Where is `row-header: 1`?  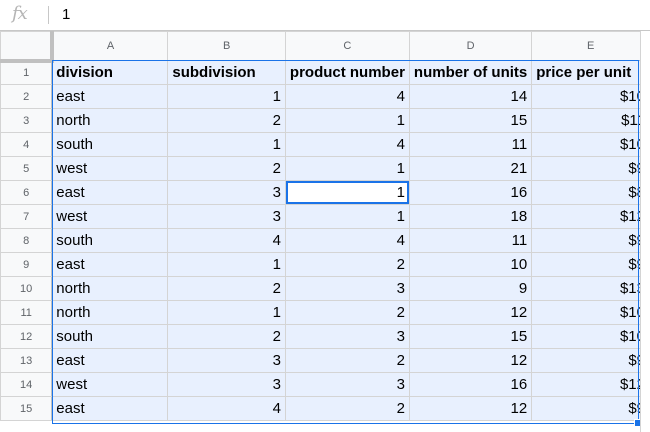 row-header: 1 is located at coordinates (26, 72).